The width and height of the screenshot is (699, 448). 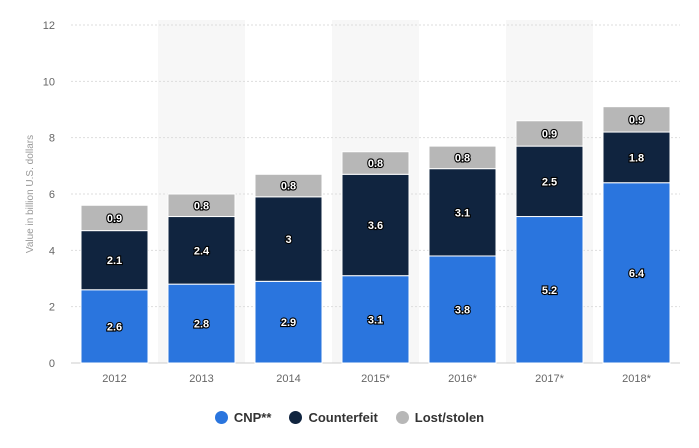 I want to click on legend-label-lost-stolen: Lost/stolen, so click(x=449, y=417).